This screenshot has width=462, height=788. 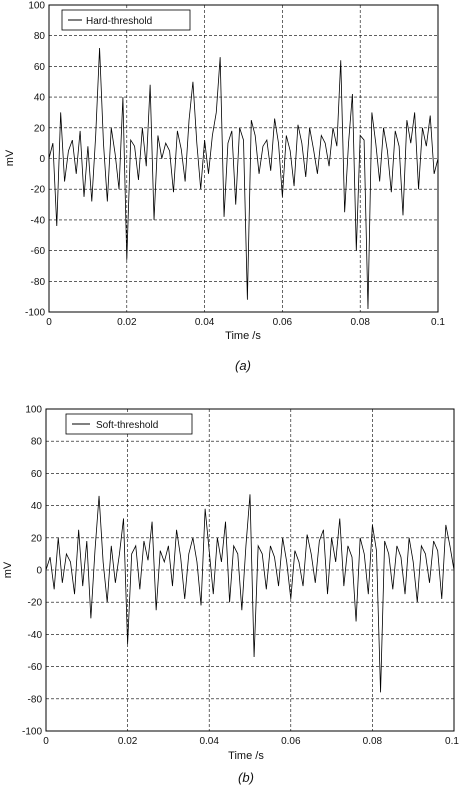 I want to click on legend-label-soft-threshold: Soft-threshold, so click(x=127, y=425).